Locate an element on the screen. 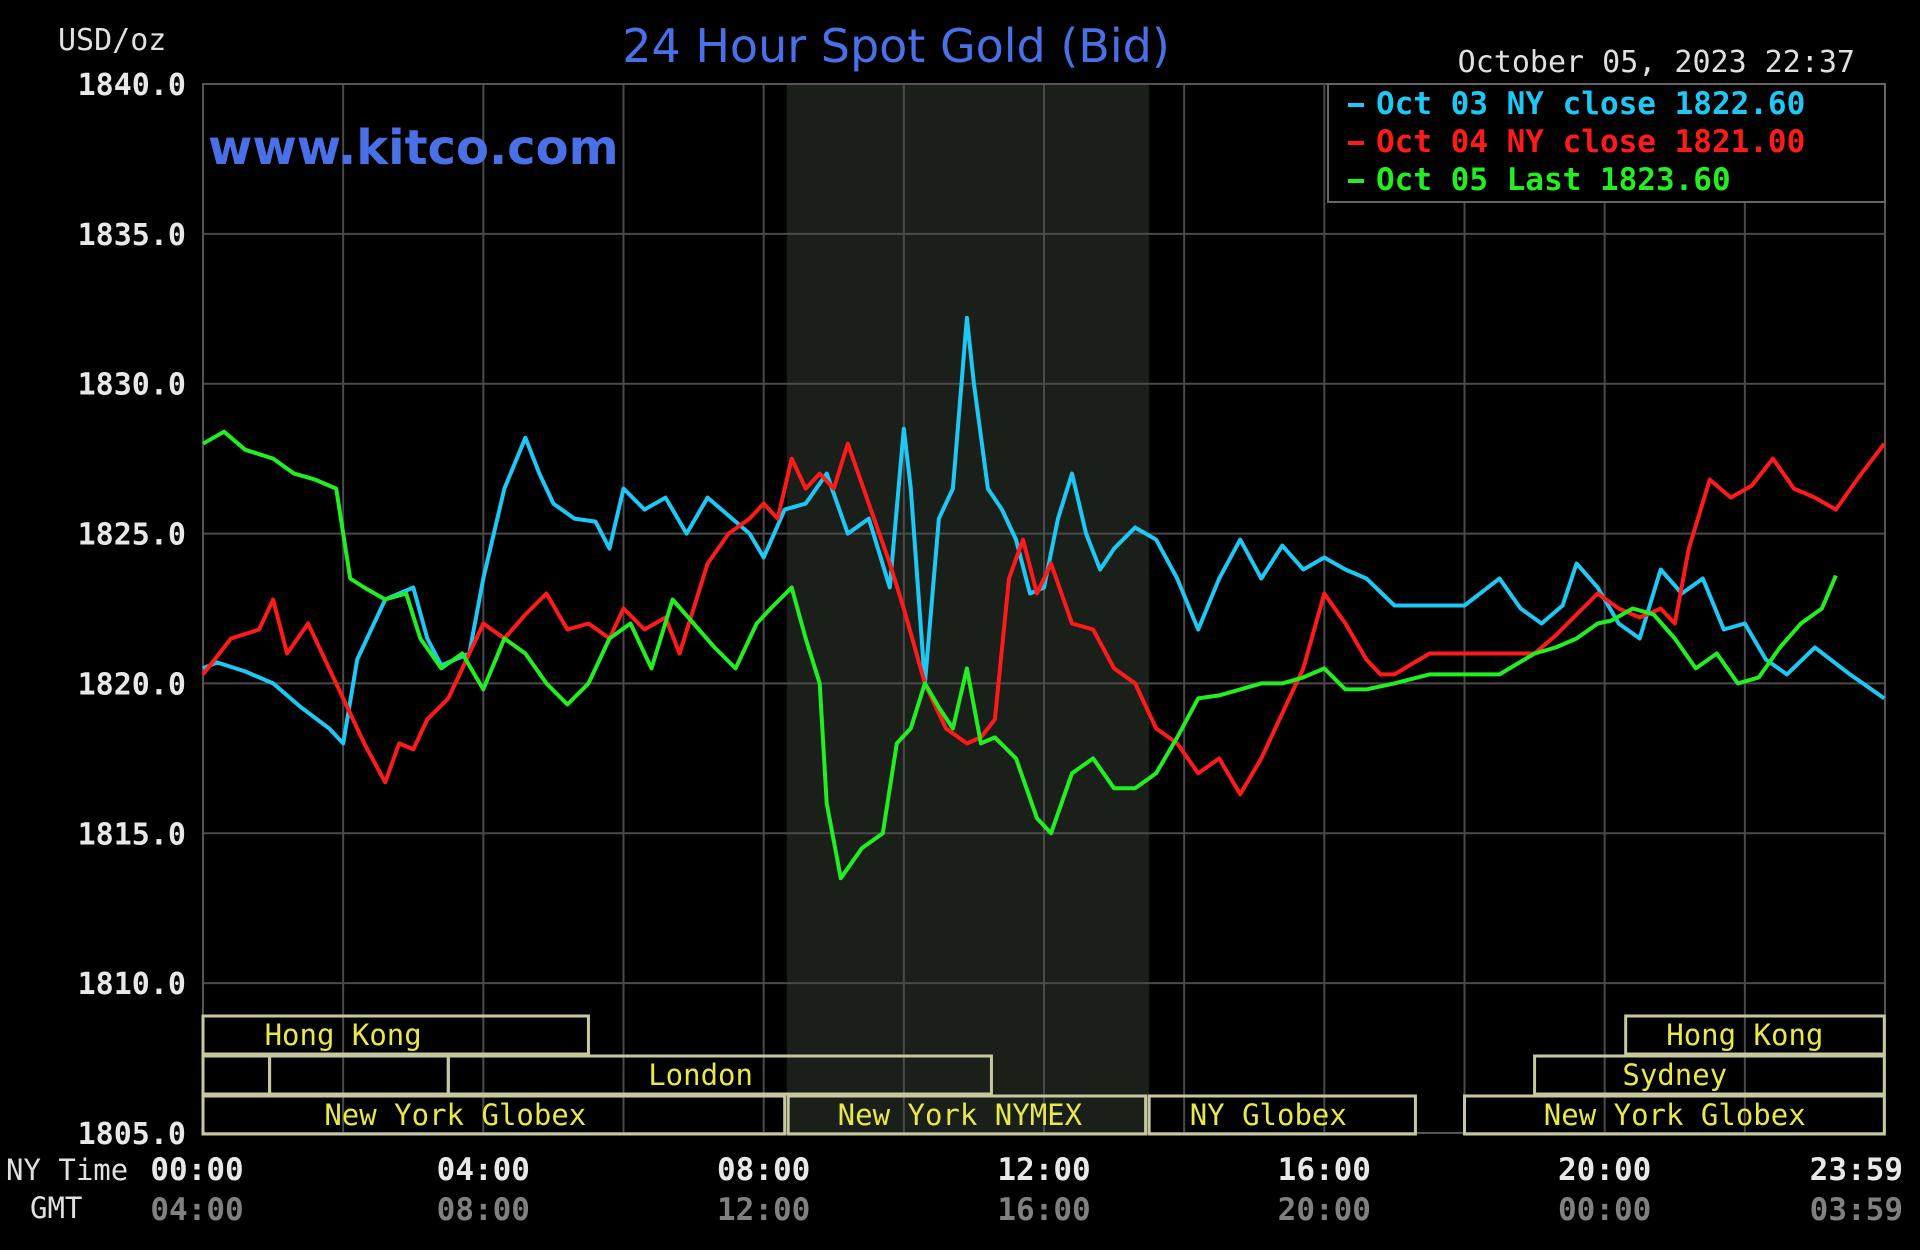  x-tick-ny: 16:00 is located at coordinates (1324, 1170).